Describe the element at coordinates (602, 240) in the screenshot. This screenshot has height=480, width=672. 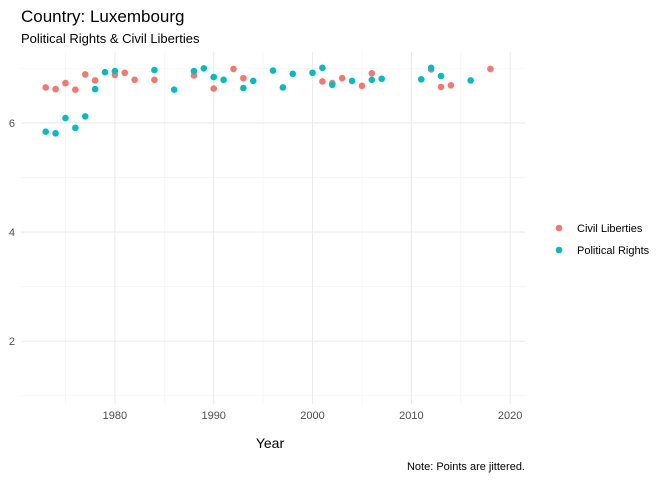
I see `legend: Civil Liberties Political Rights` at that location.